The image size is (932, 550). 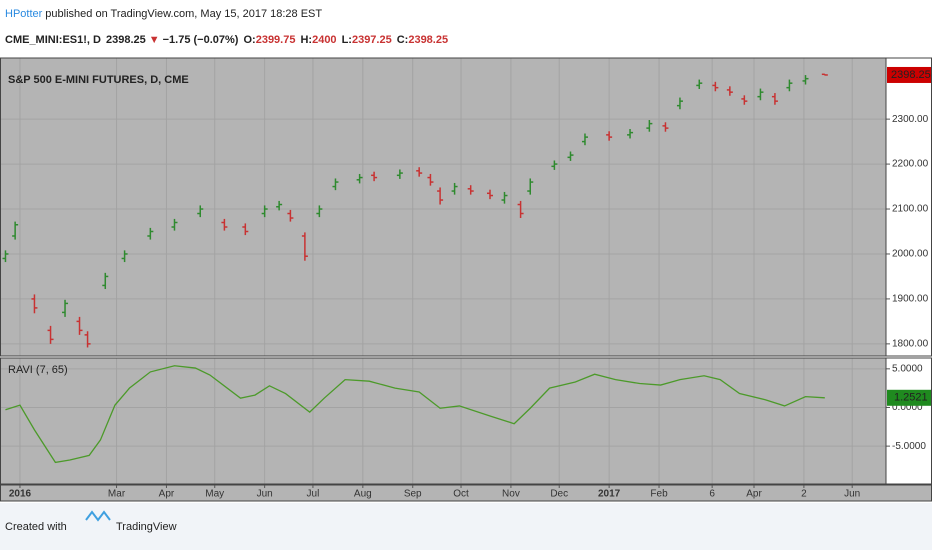 I want to click on publisher: HPotter, so click(x=24, y=14).